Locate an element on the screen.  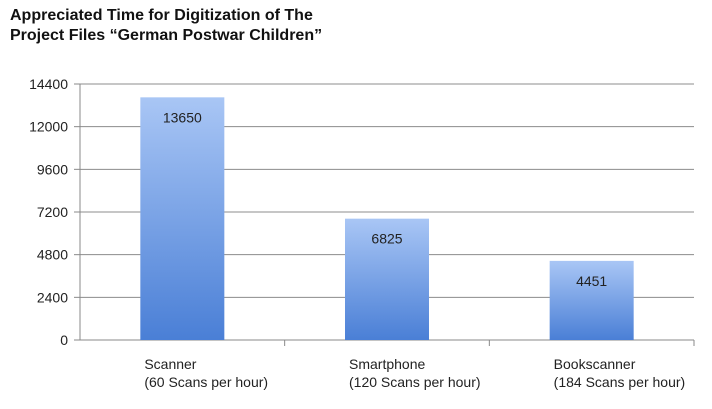
y-tick-label: 4800 is located at coordinates (52, 255).